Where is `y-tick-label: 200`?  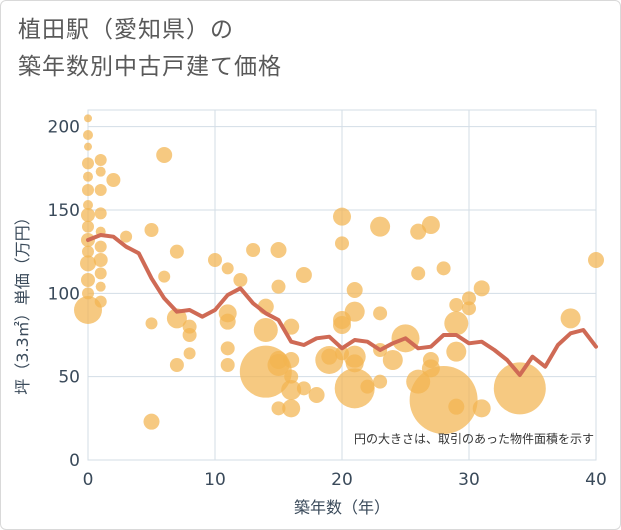
y-tick-label: 200 is located at coordinates (64, 128).